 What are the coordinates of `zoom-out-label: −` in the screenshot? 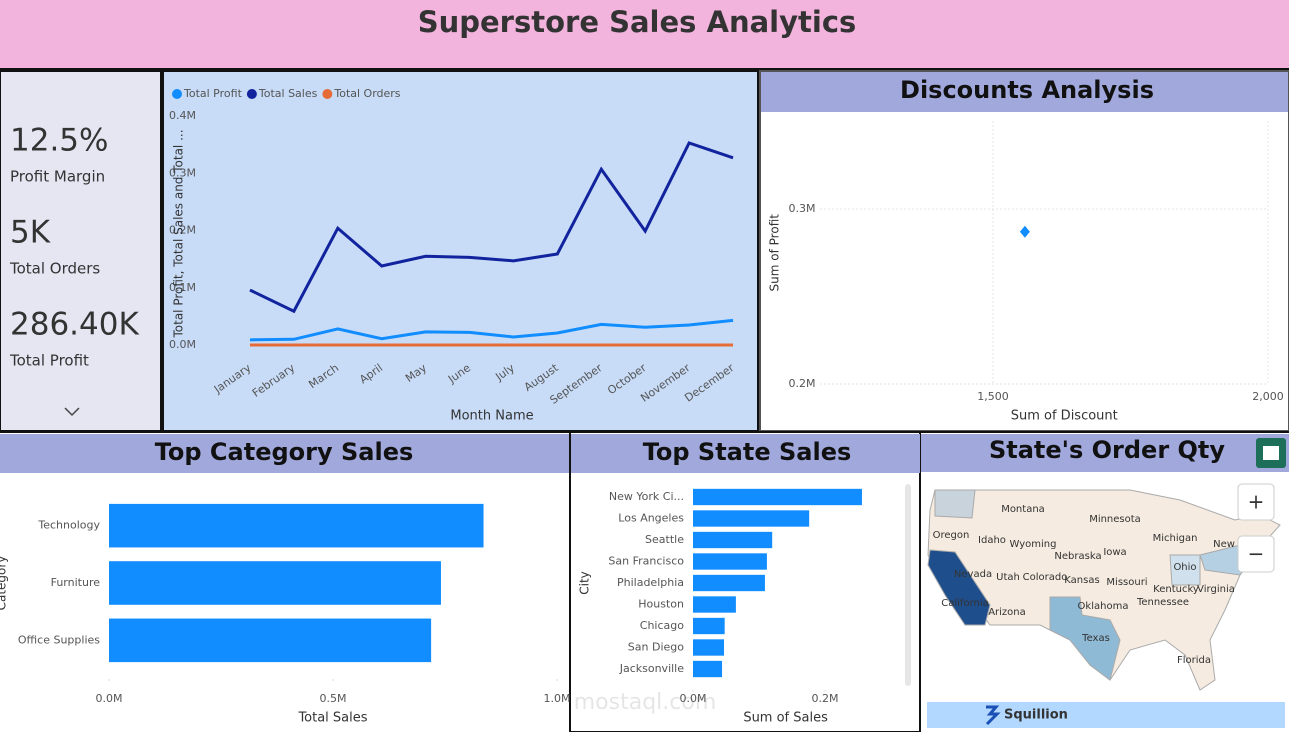 It's located at (1256, 554).